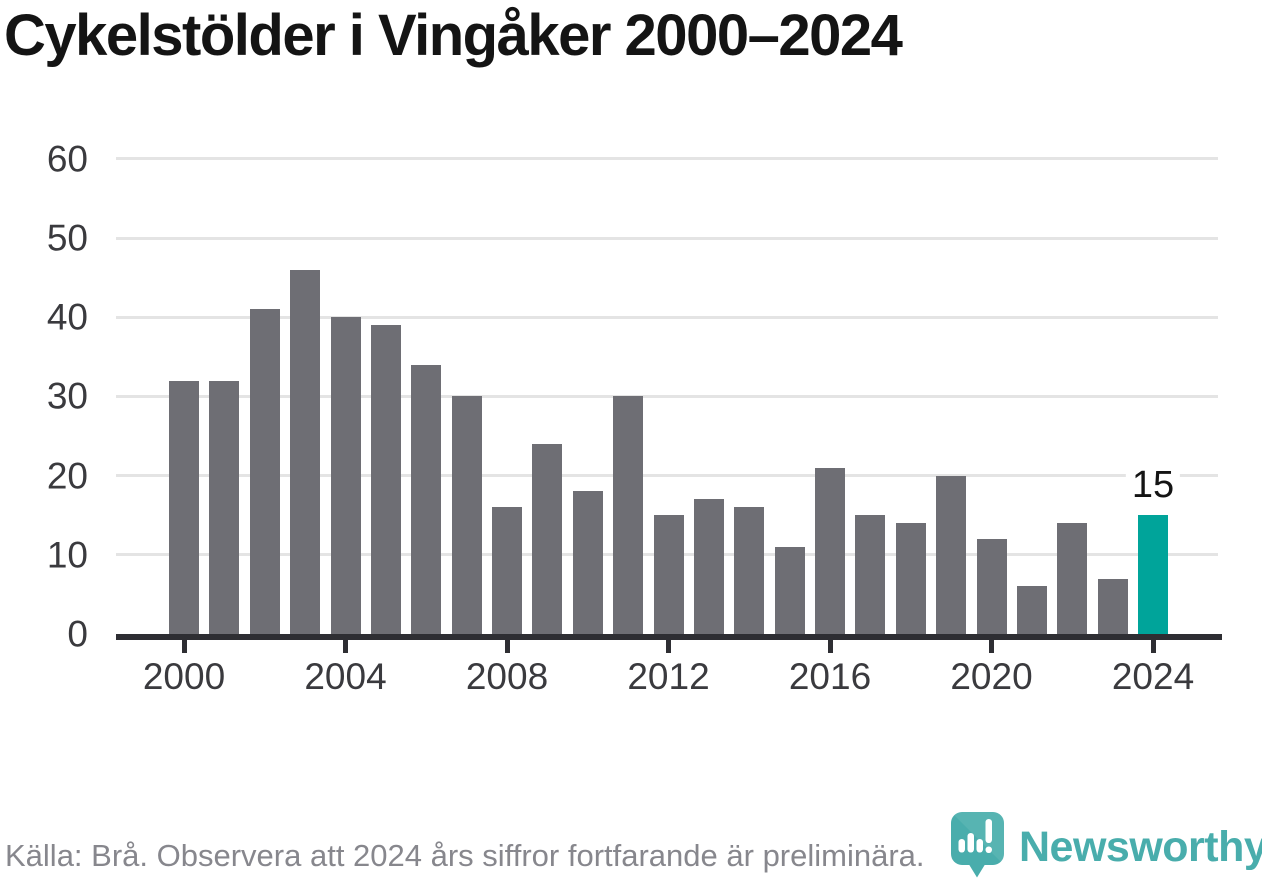  What do you see at coordinates (991, 586) in the screenshot?
I see `bar-2020` at bounding box center [991, 586].